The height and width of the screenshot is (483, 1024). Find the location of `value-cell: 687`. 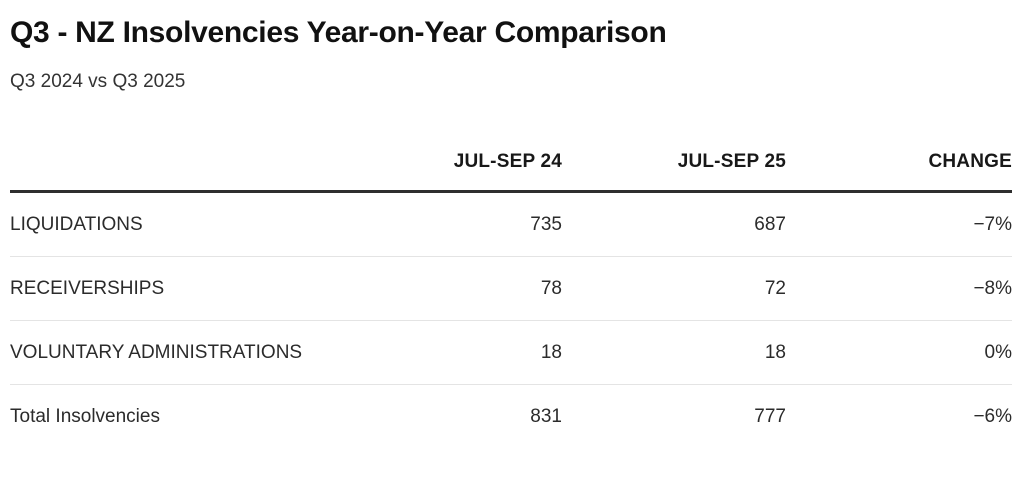

value-cell: 687 is located at coordinates (770, 225).